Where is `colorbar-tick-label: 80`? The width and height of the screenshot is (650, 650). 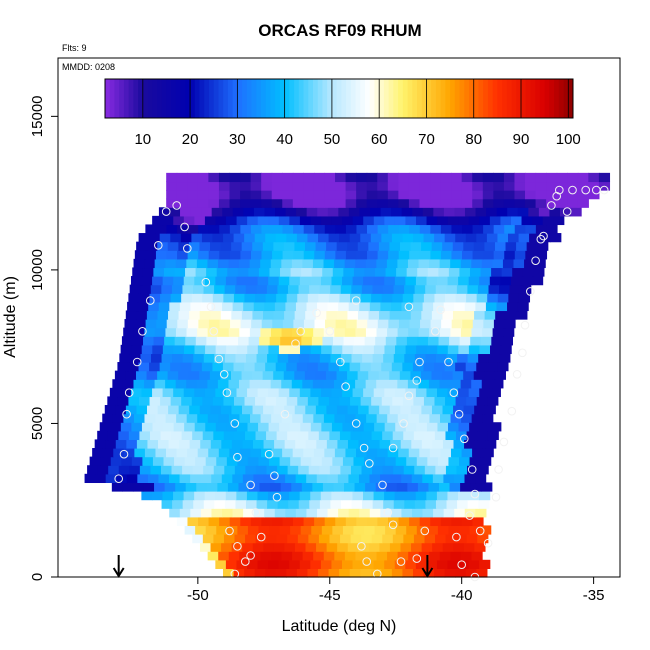
colorbar-tick-label: 80 is located at coordinates (473, 139).